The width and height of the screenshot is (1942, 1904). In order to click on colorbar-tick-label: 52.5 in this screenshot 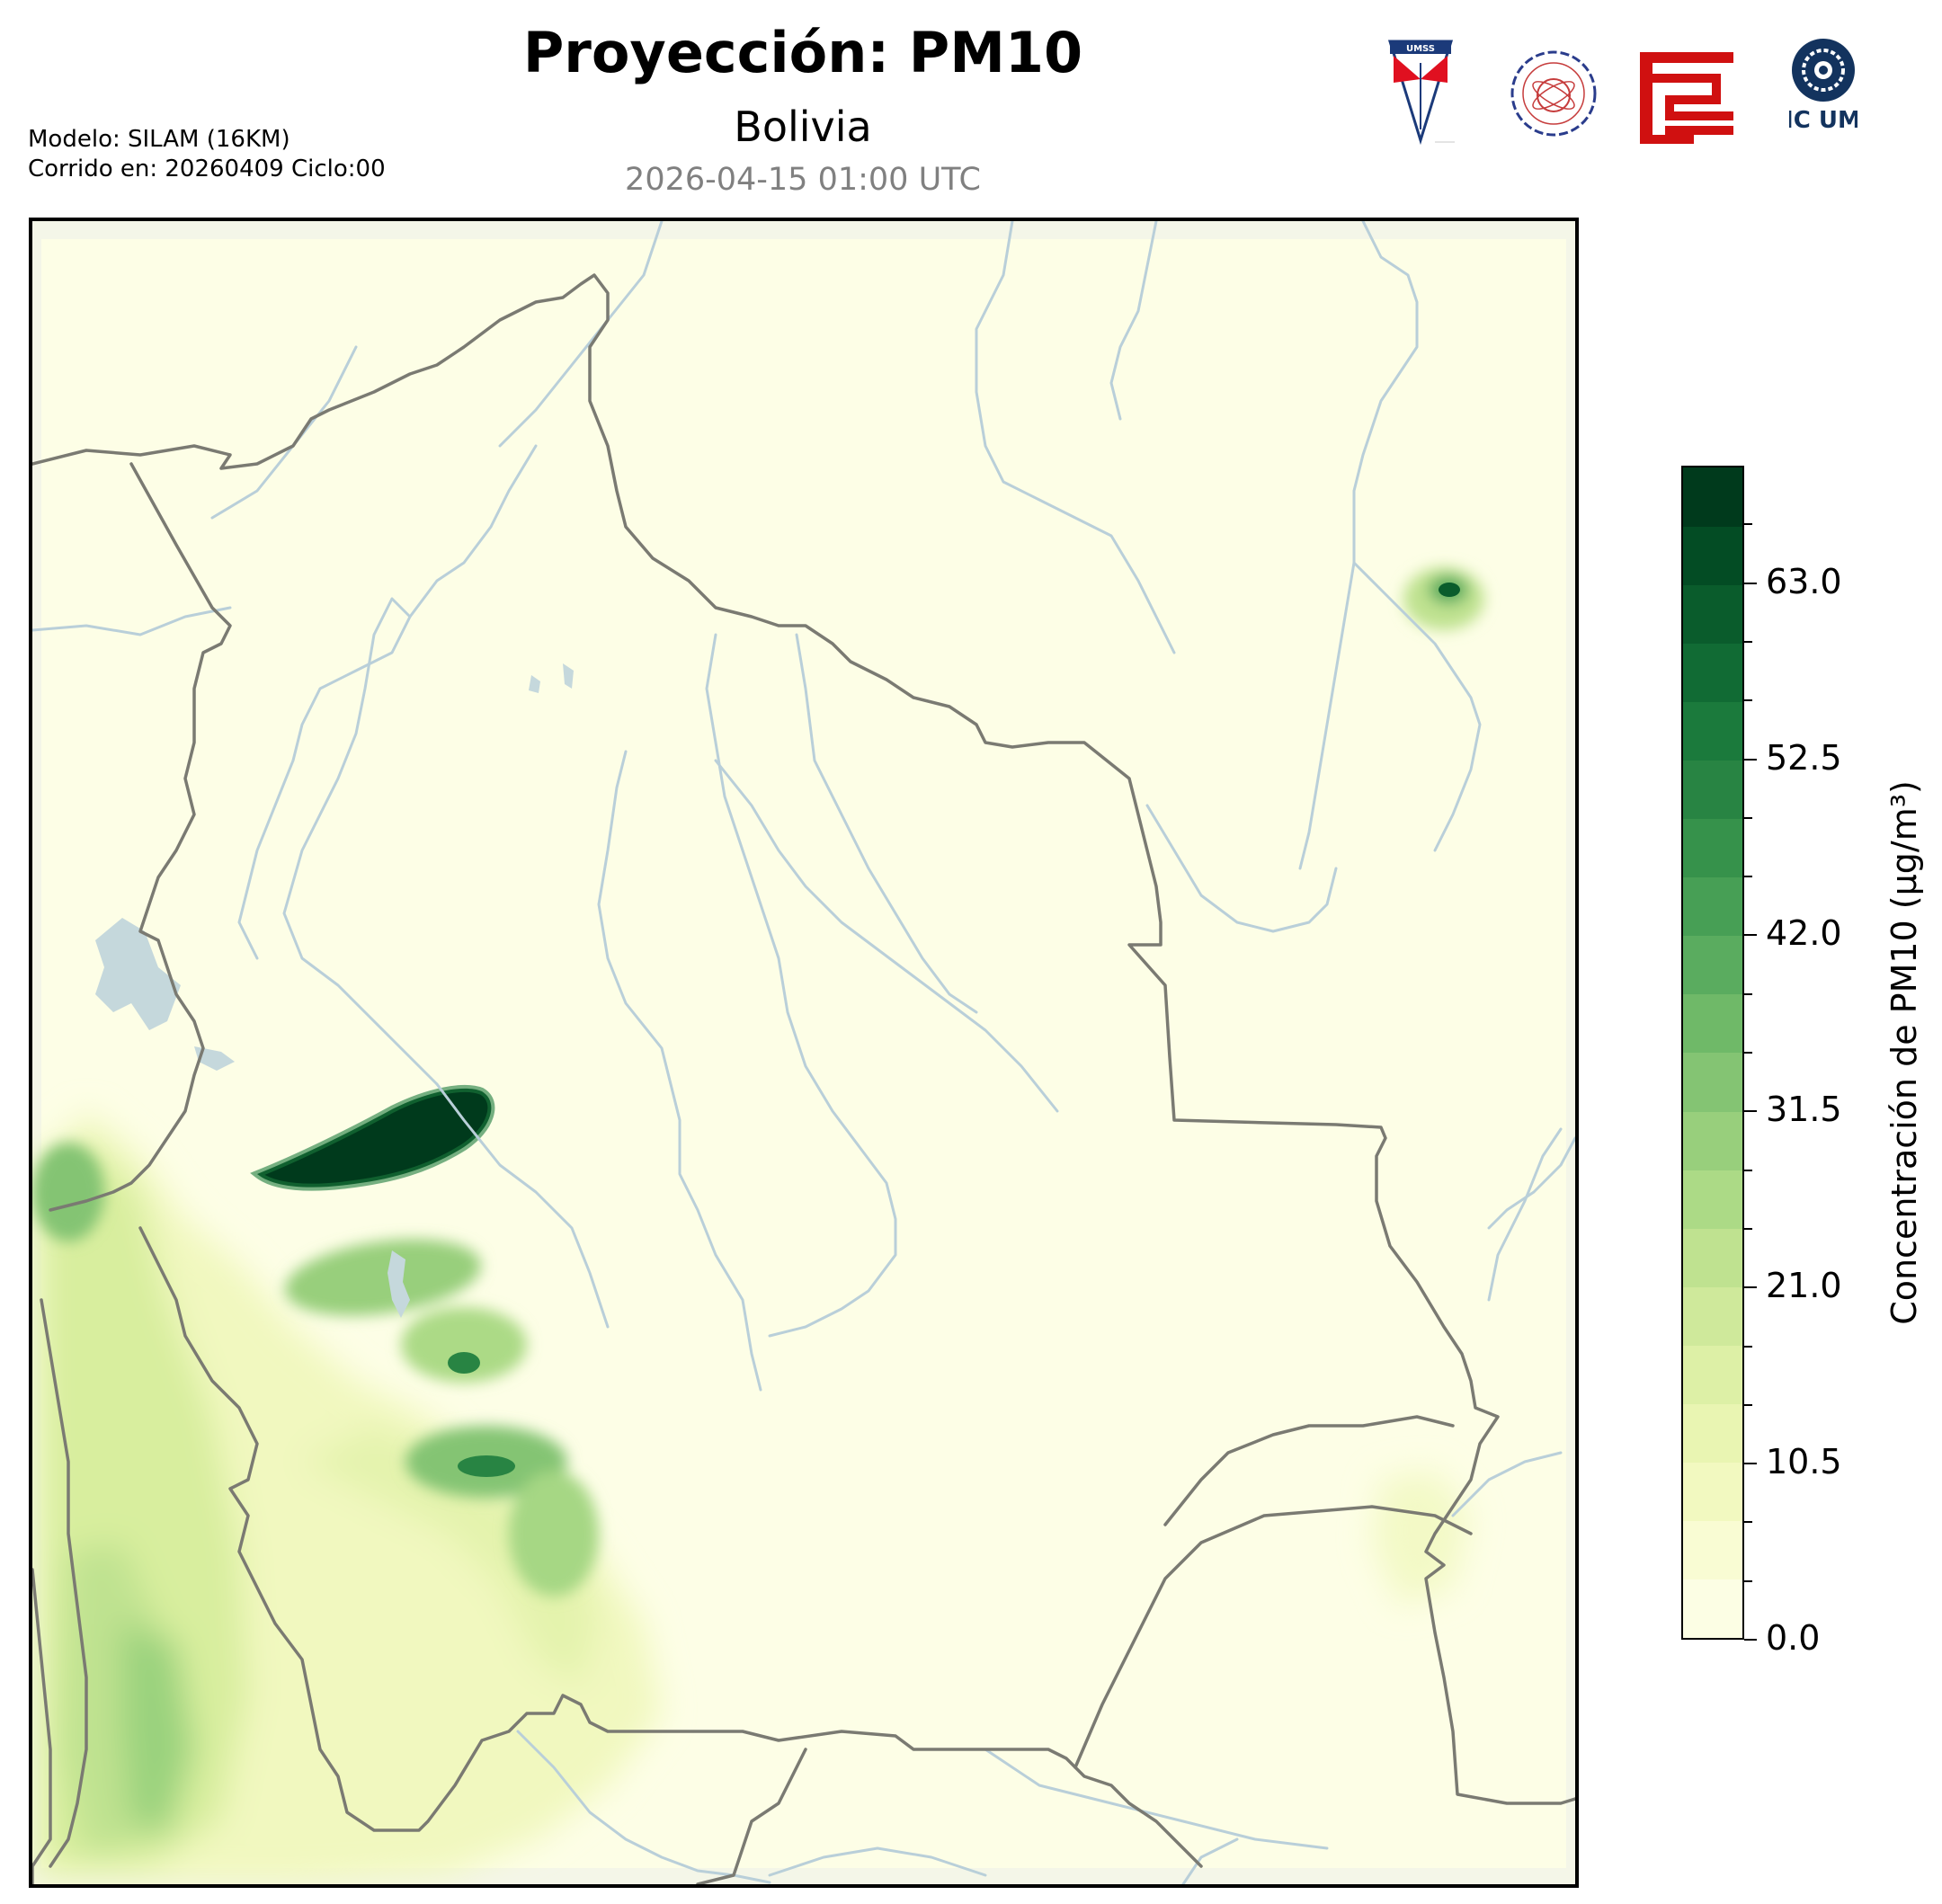, I will do `click(1804, 757)`.